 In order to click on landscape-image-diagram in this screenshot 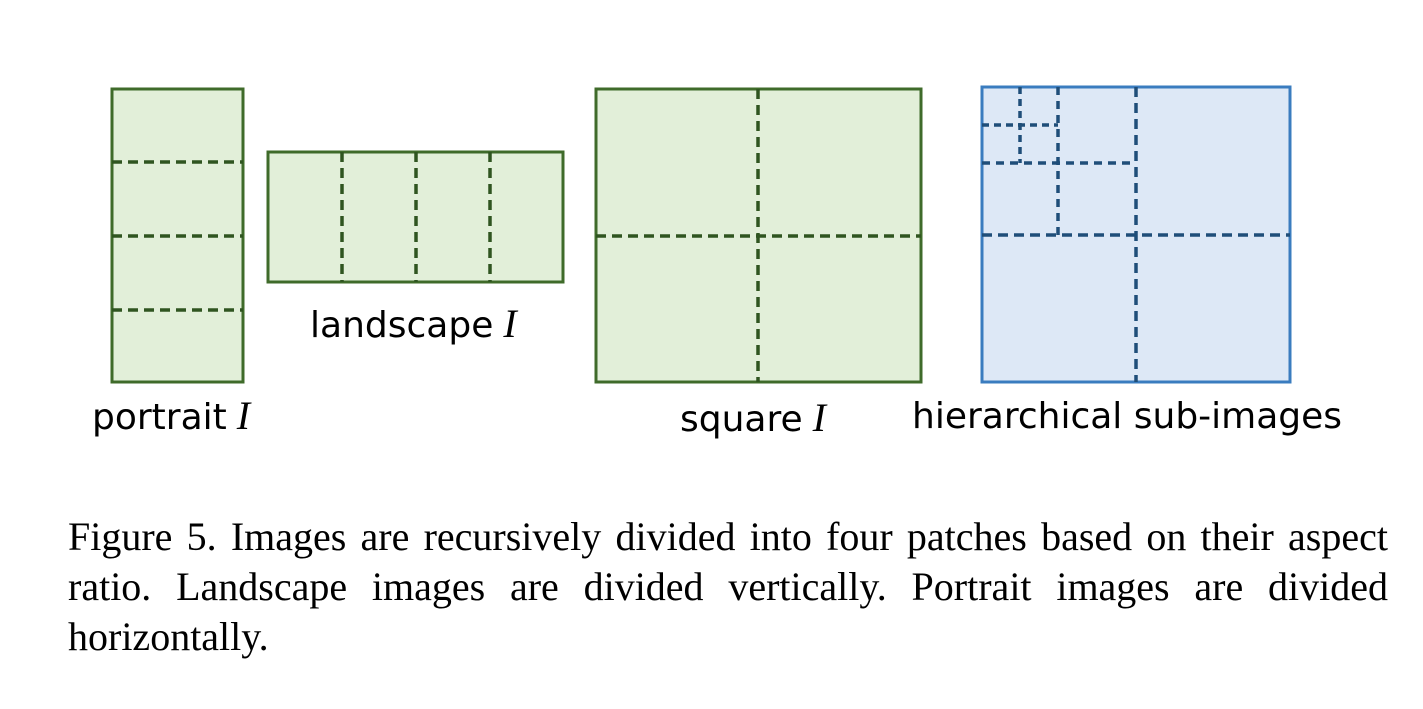, I will do `click(415, 217)`.